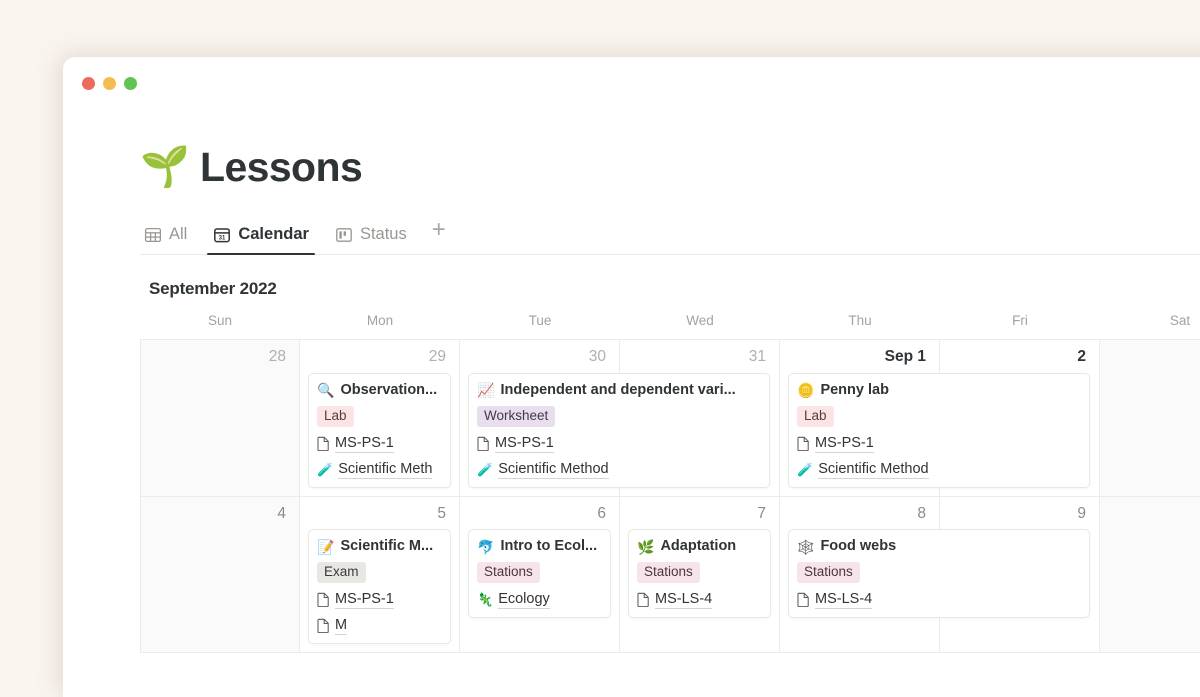 This screenshot has width=1200, height=697. I want to click on event-relation-row: 🦎 Ecology, so click(539, 599).